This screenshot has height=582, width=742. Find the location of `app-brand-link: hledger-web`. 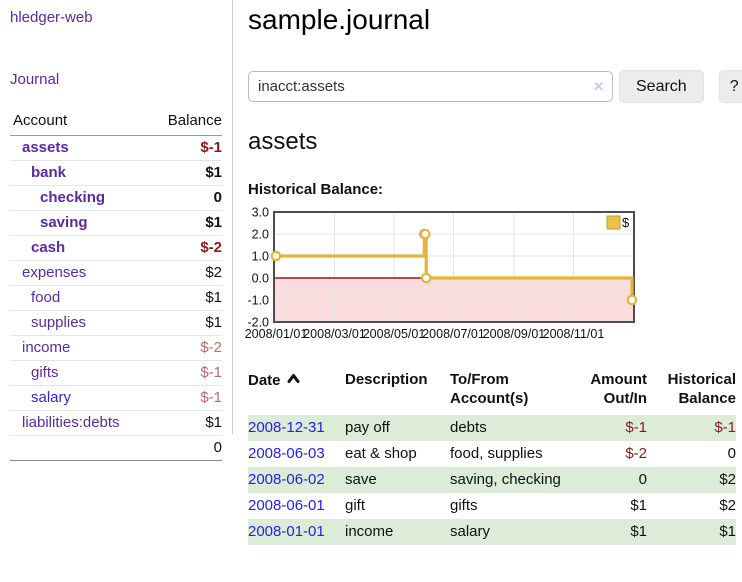

app-brand-link: hledger-web is located at coordinates (51, 17).